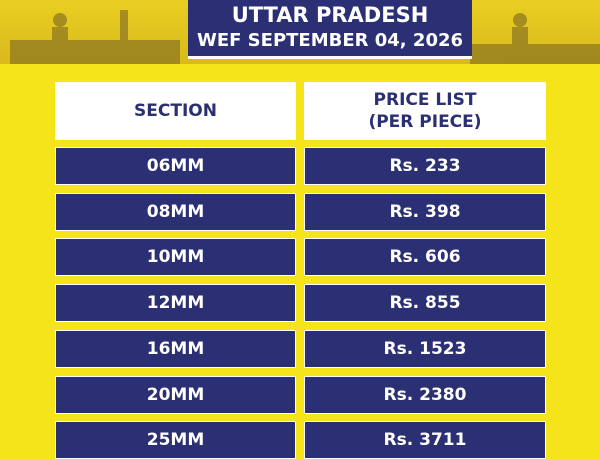 The height and width of the screenshot is (459, 600). I want to click on column-header: PRICE LIST (PER PIECE), so click(425, 111).